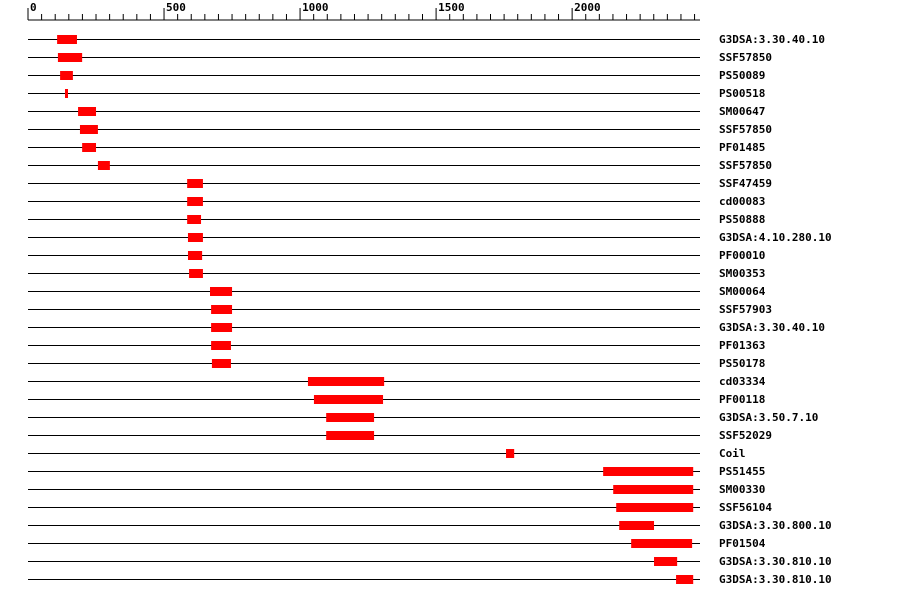  Describe the element at coordinates (742, 273) in the screenshot. I see `row-label: SM00353` at that location.